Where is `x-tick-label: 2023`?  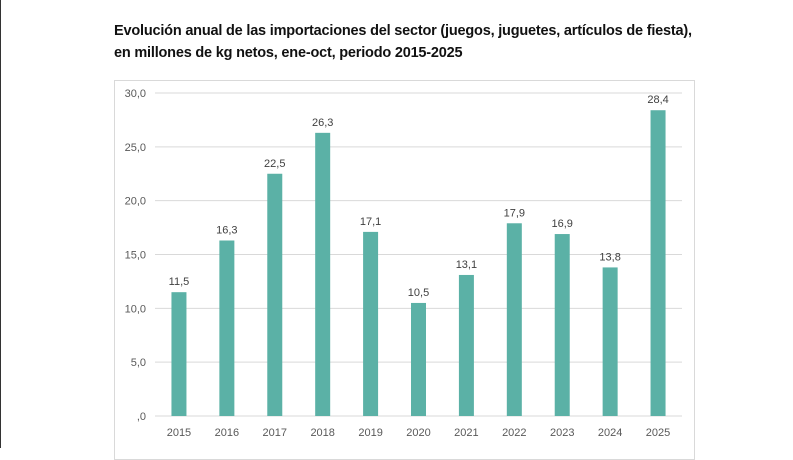 x-tick-label: 2023 is located at coordinates (562, 433).